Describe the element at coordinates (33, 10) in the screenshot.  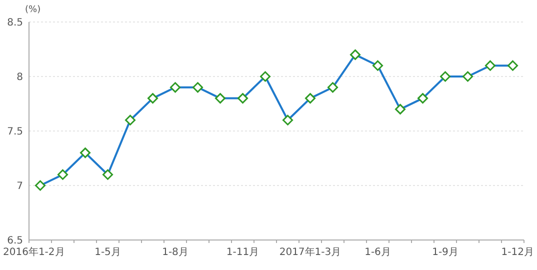
I see `y-axis-title: (%)` at that location.